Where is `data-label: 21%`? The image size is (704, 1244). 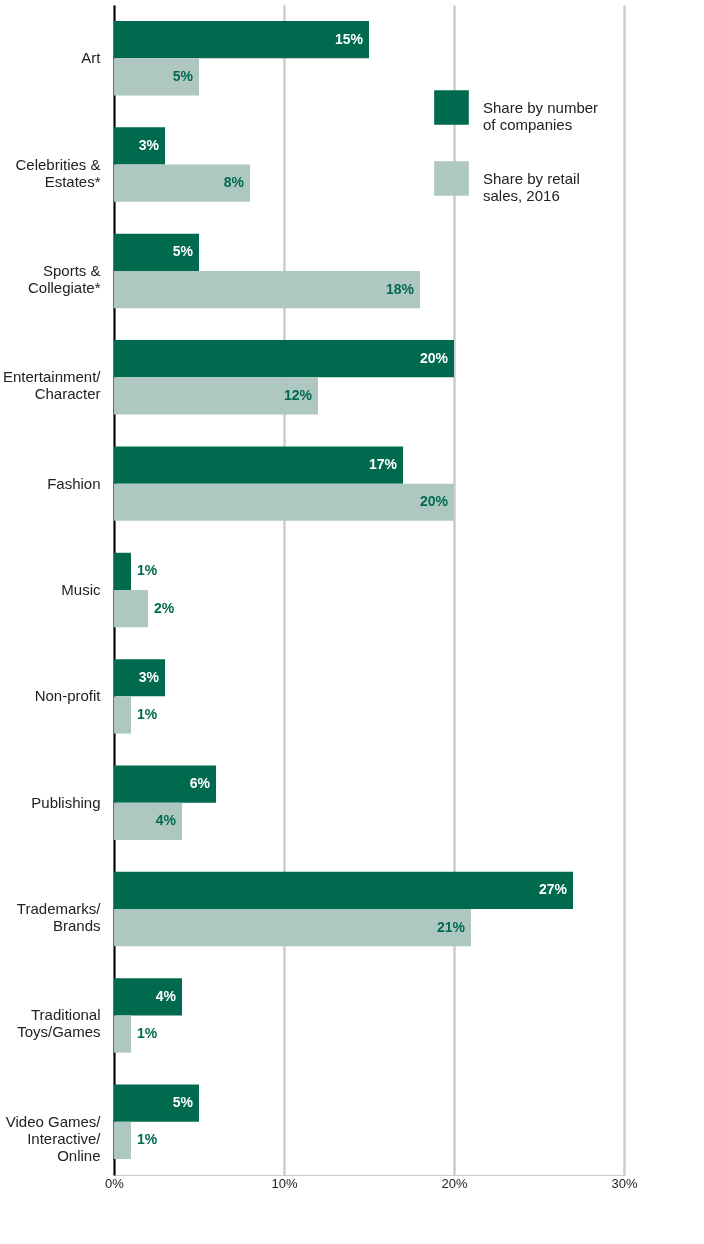 data-label: 21% is located at coordinates (451, 926).